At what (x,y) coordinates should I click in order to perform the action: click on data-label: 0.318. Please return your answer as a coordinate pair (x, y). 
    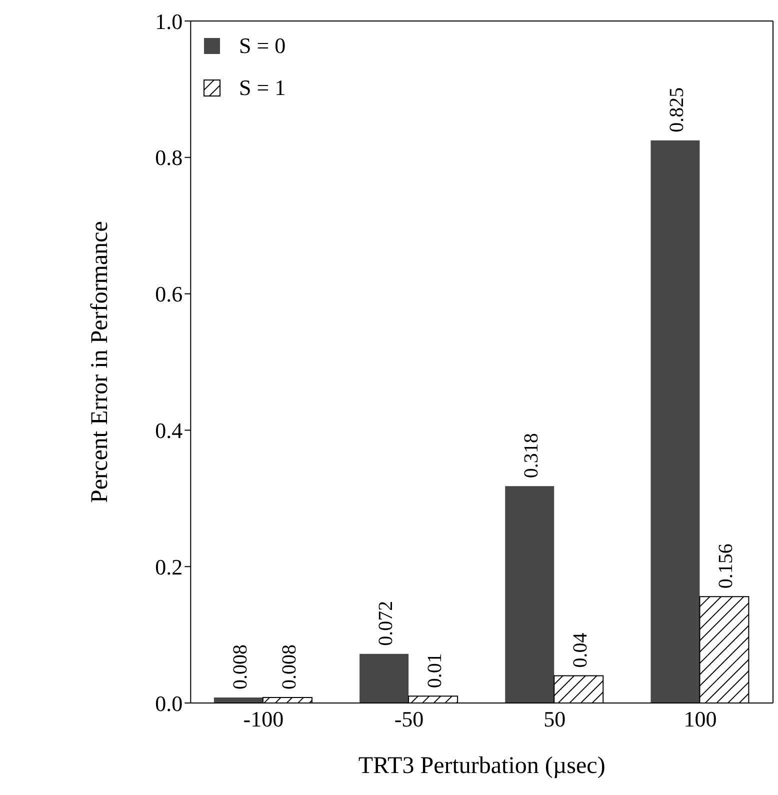
    Looking at the image, I should click on (531, 455).